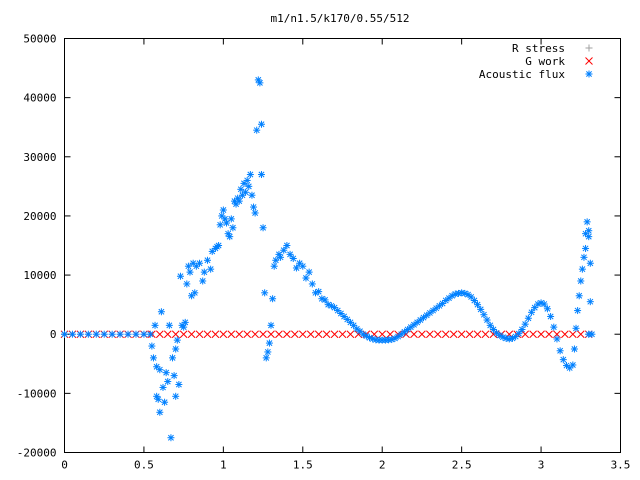 This screenshot has height=480, width=640. Describe the element at coordinates (39, 98) in the screenshot. I see `y-tick-label: 40000` at that location.